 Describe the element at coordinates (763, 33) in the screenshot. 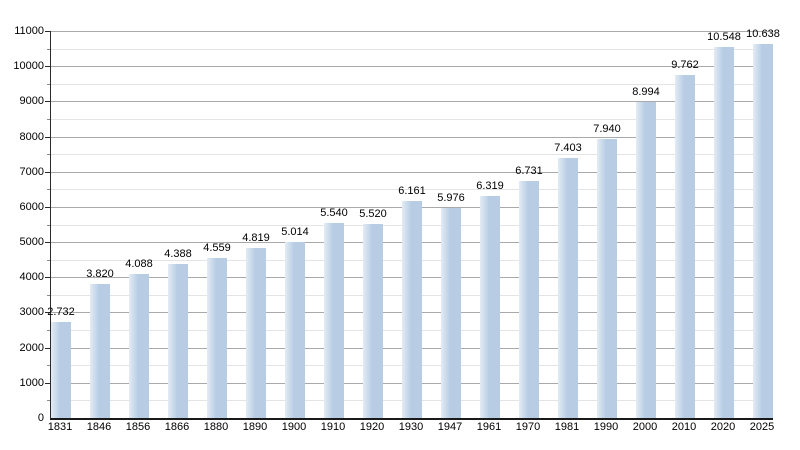

I see `bar-value-label: 10.638` at that location.